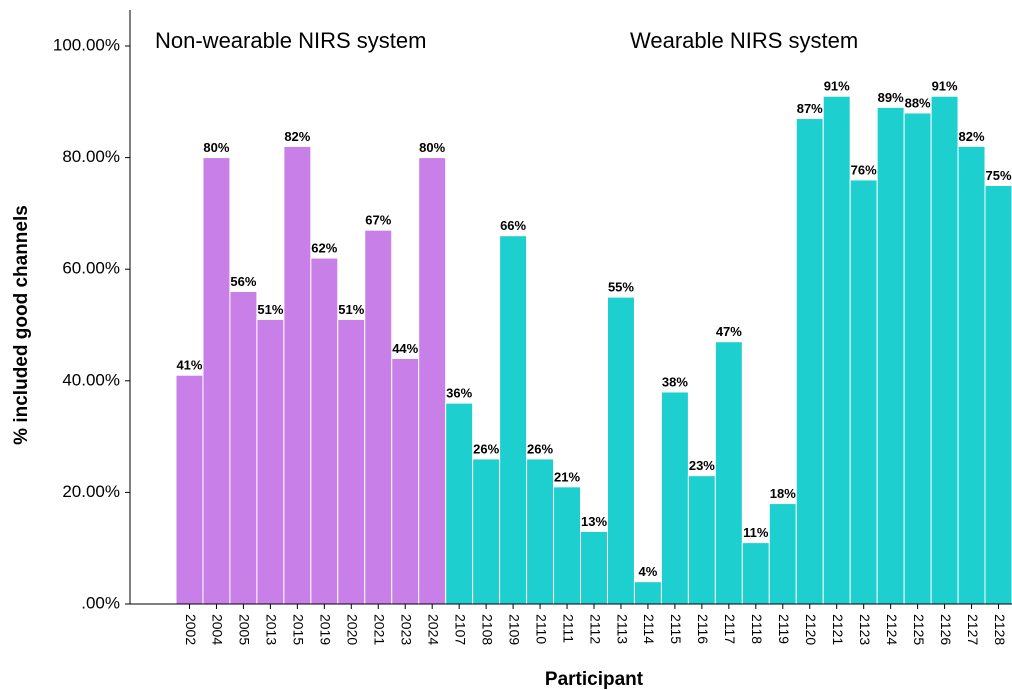  Describe the element at coordinates (21, 325) in the screenshot. I see `y-axis-title: % included good channels` at that location.